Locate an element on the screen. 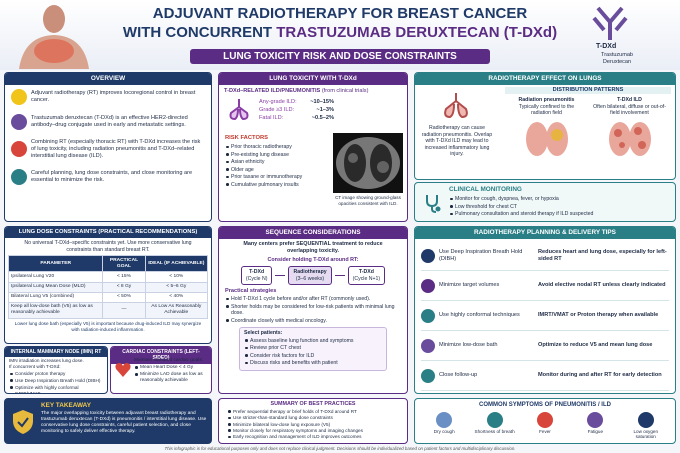 This screenshot has width=680, height=453. panel-title: LUNG TOXICITY WITH T-DXd is located at coordinates (313, 79).